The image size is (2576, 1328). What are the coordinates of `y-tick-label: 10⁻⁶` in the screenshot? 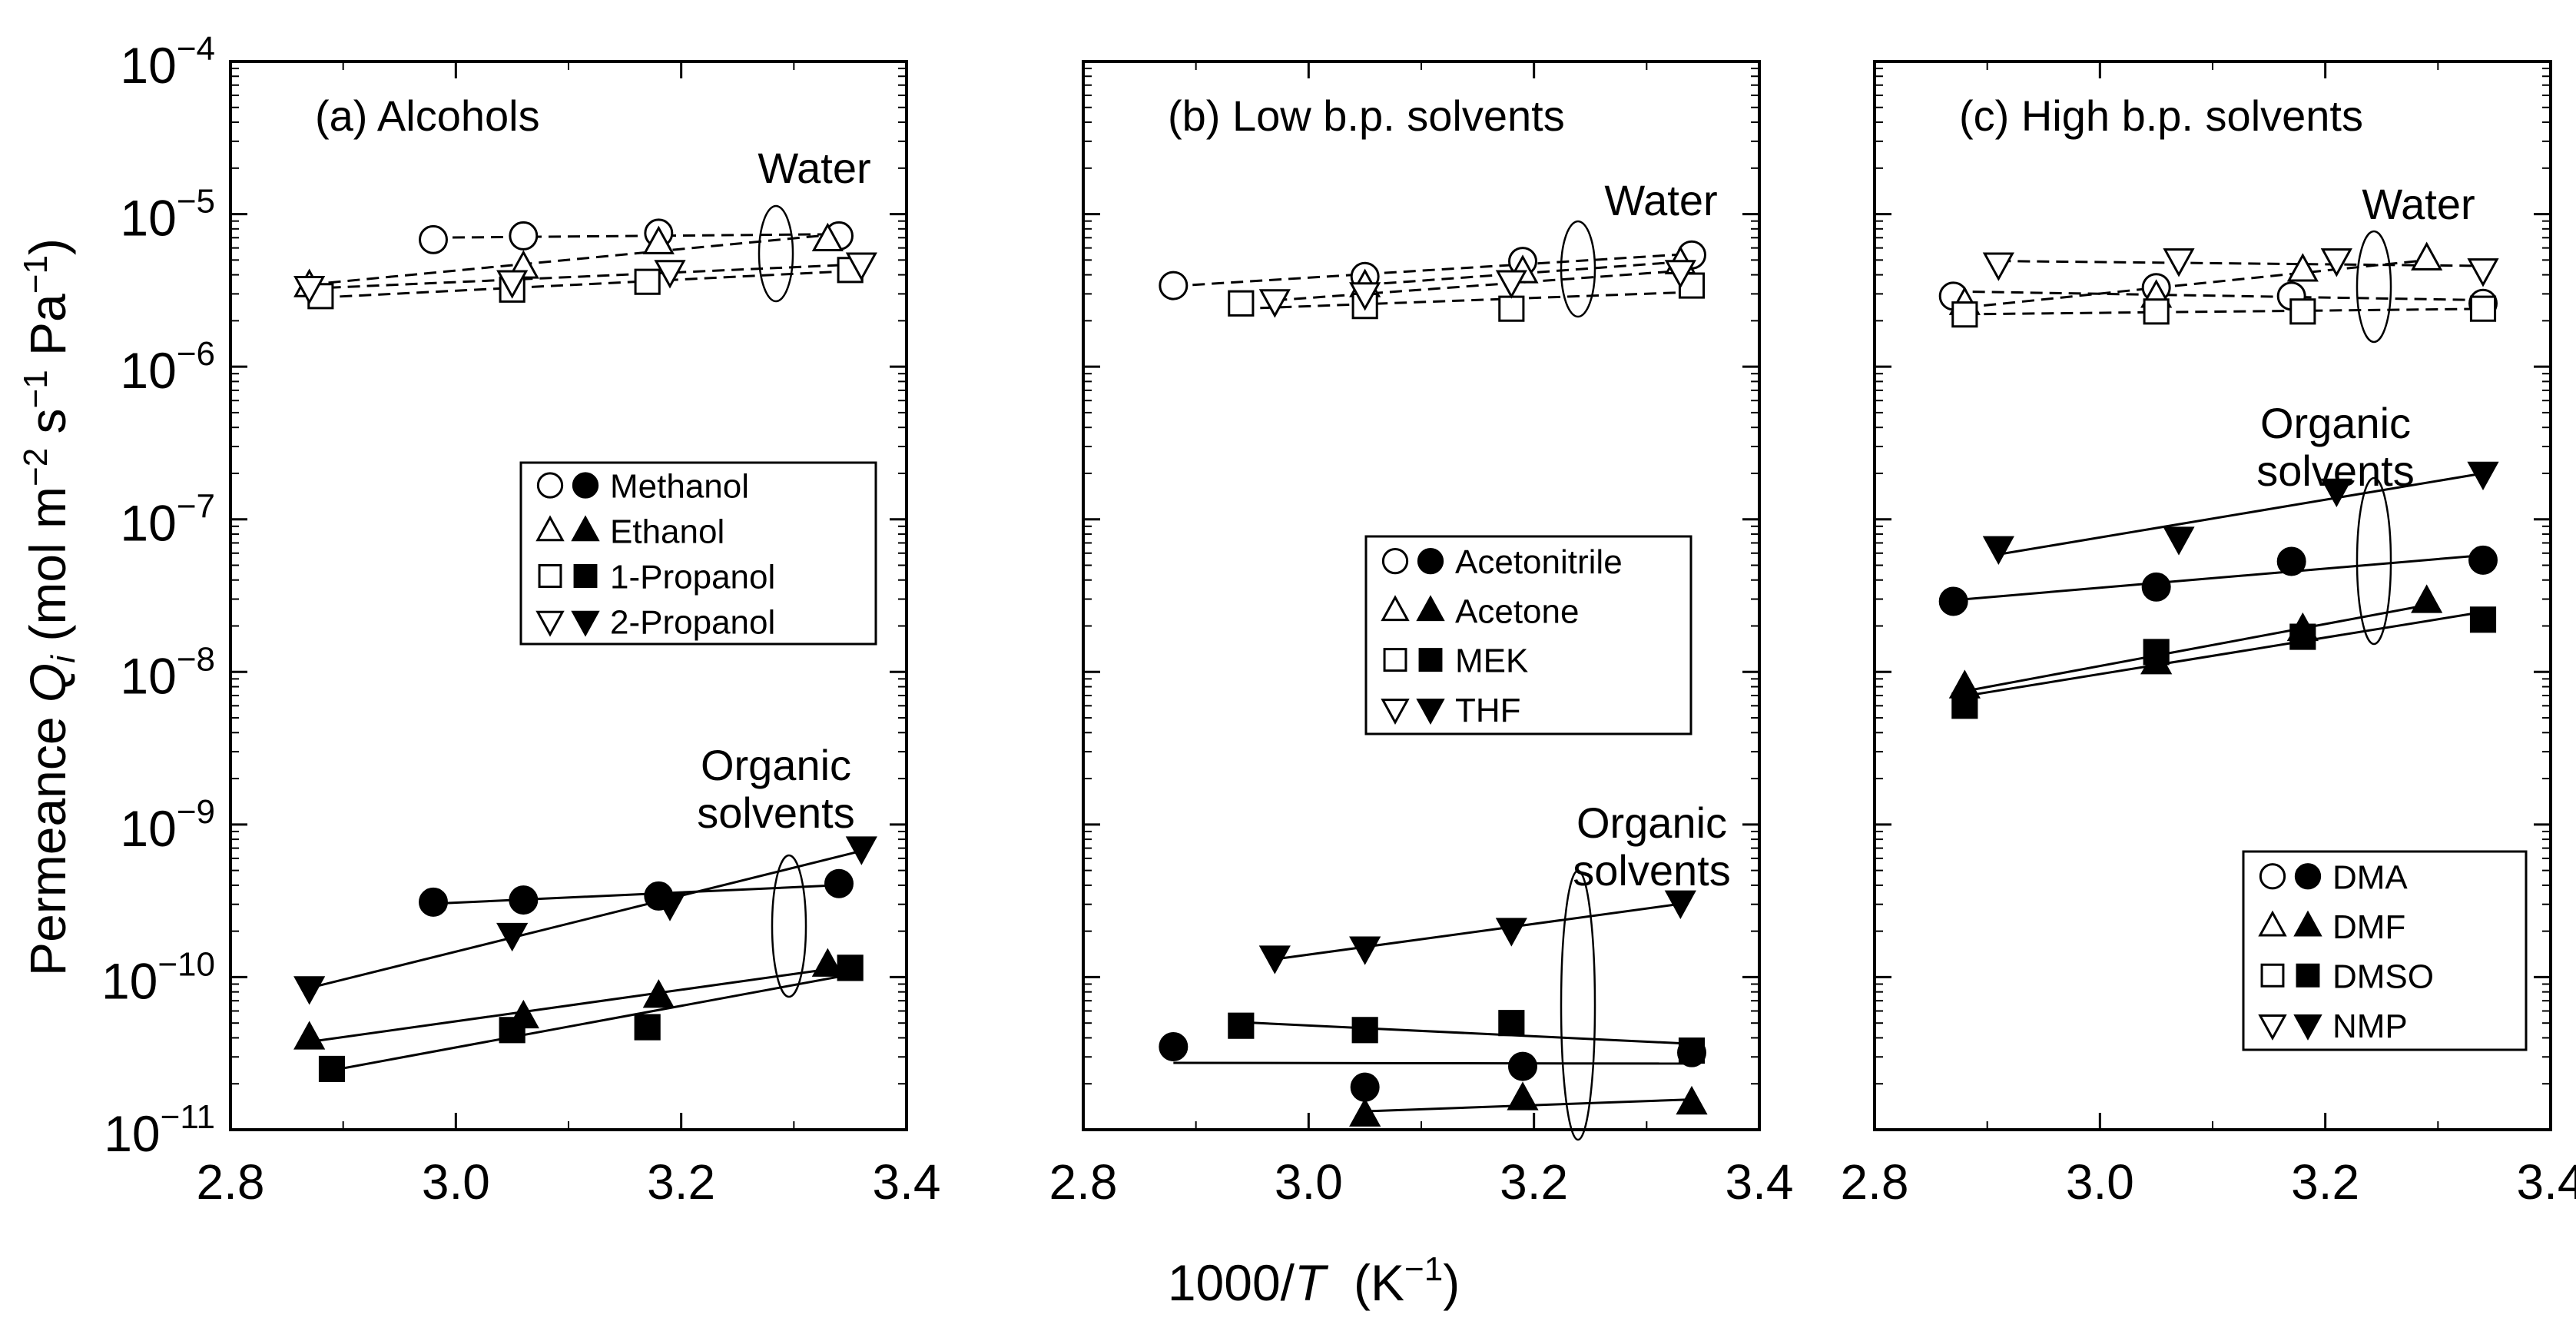 It's located at (167, 367).